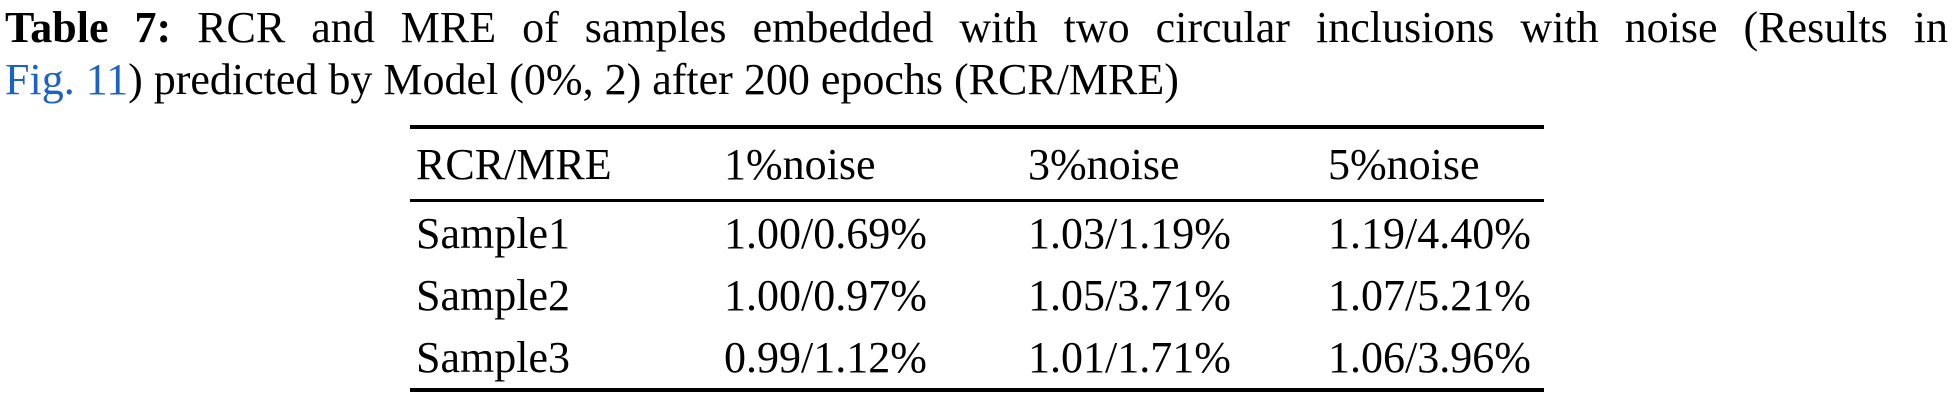 This screenshot has height=404, width=1954. Describe the element at coordinates (825, 295) in the screenshot. I see `table-cell: 1.00/0.97%` at that location.